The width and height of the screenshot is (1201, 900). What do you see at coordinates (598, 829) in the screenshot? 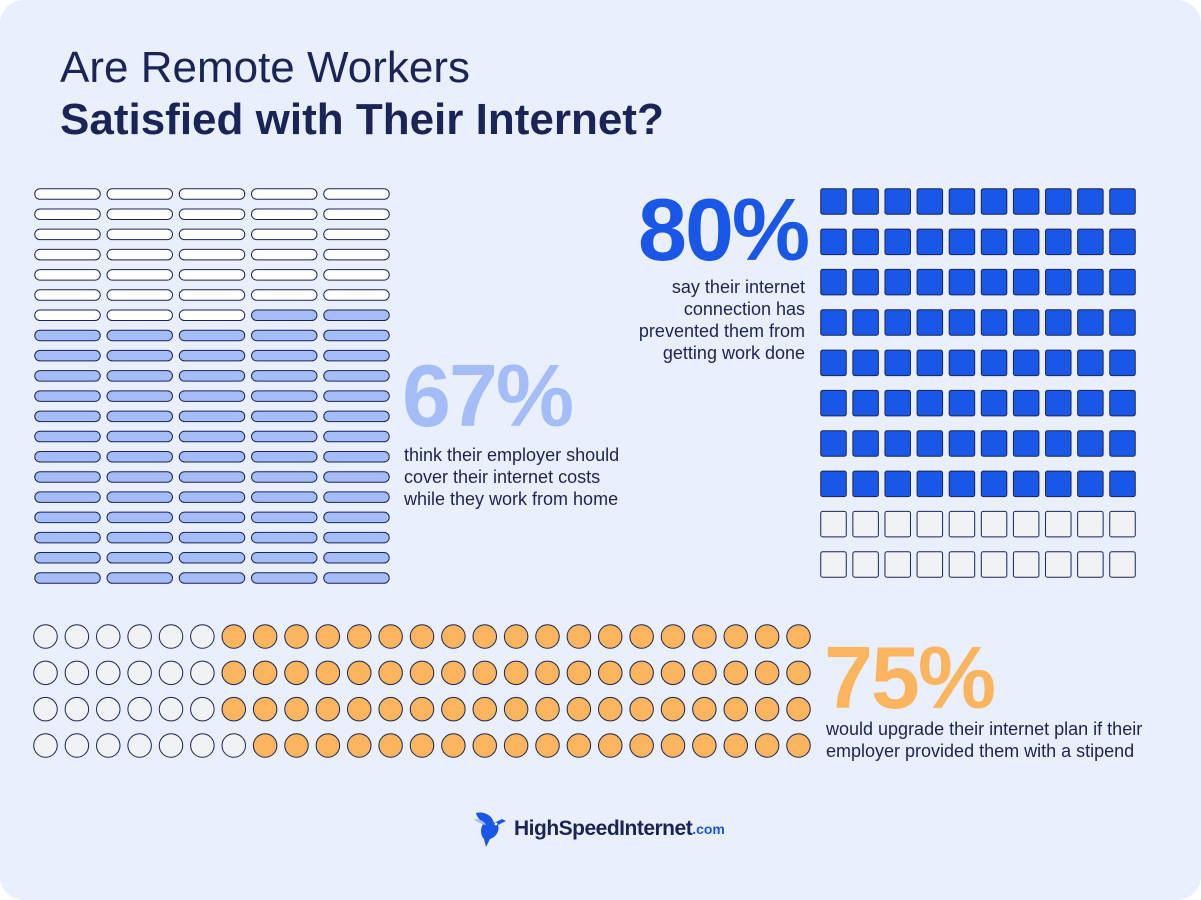
I see `brand-logo: HighSpeedInternet .com` at bounding box center [598, 829].